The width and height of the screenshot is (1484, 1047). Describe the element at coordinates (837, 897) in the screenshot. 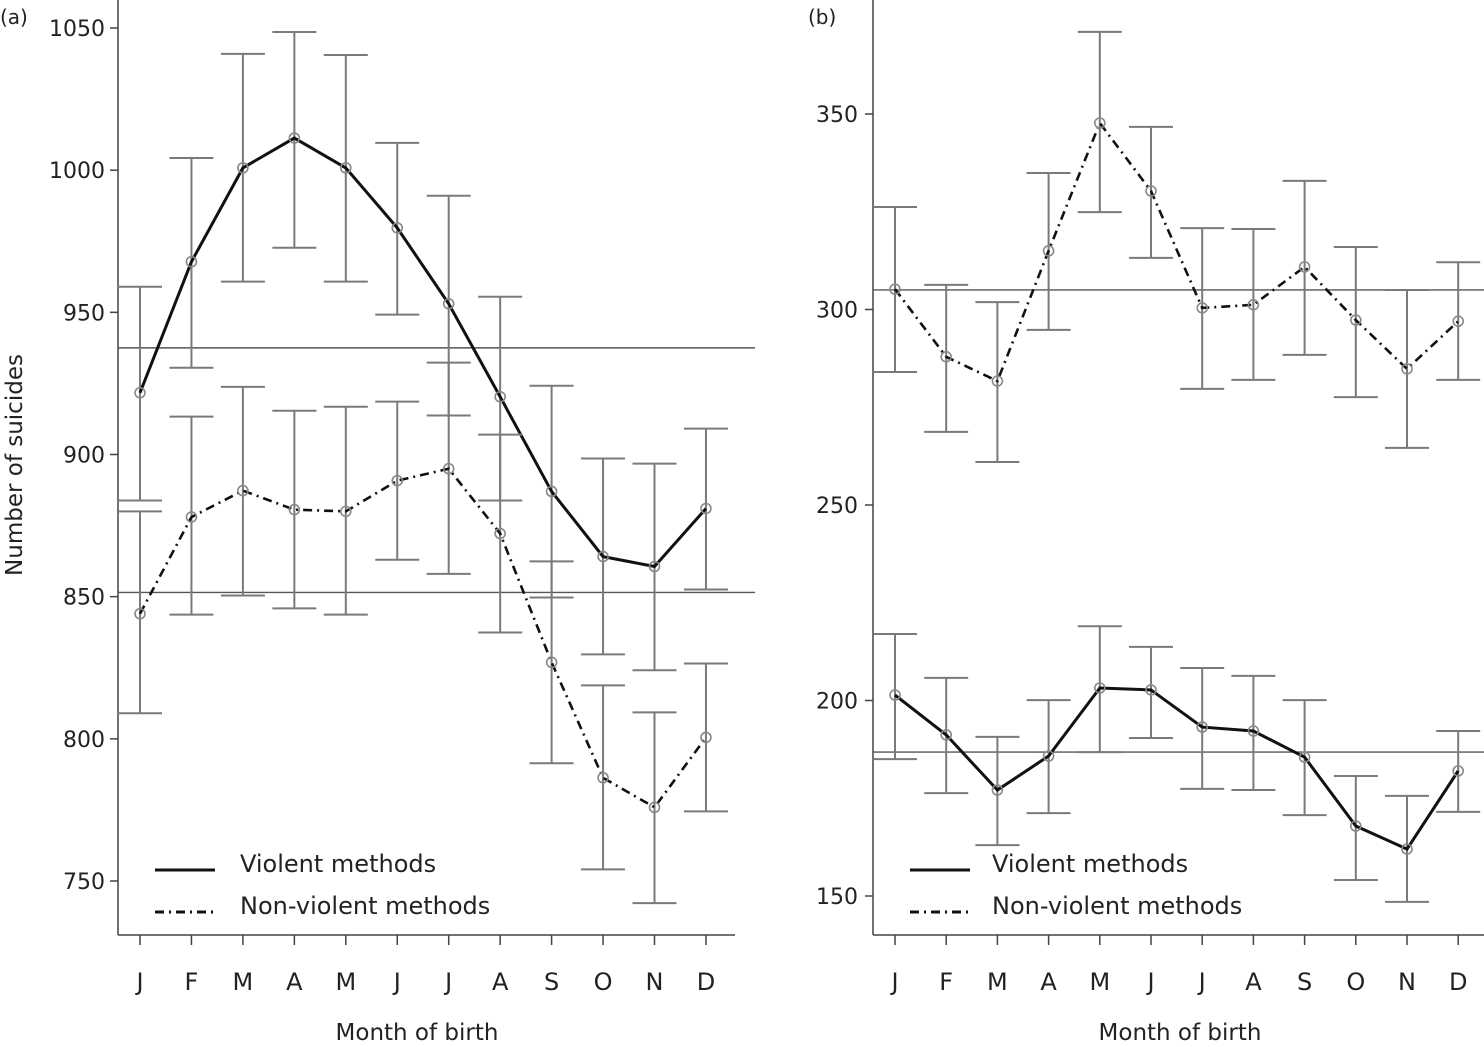

I see `y-tick-label: 150` at that location.